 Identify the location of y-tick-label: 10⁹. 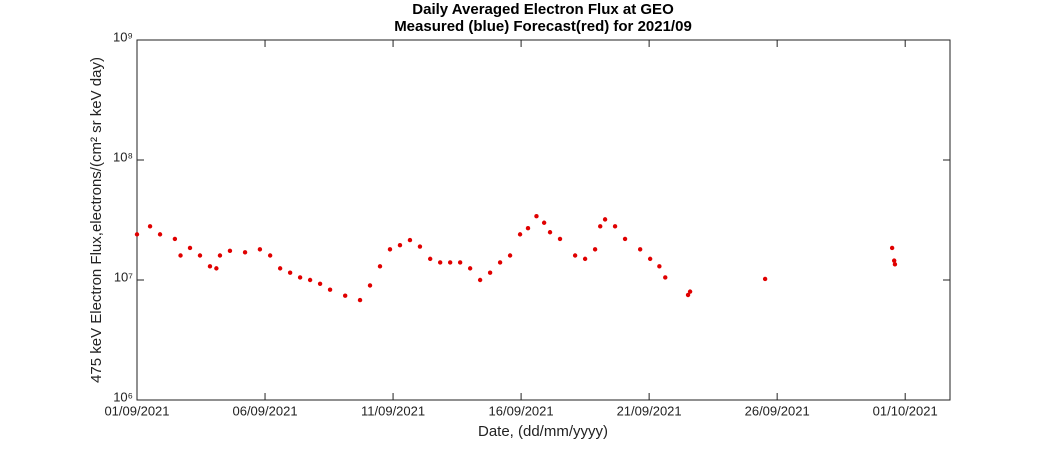
(123, 36).